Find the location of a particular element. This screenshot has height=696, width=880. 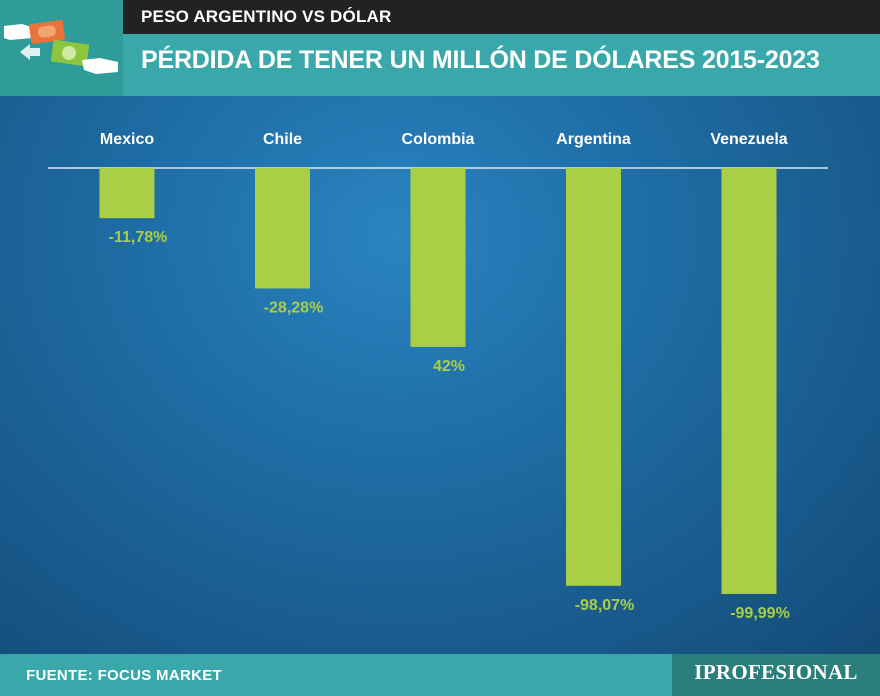

title-band is located at coordinates (501, 65).